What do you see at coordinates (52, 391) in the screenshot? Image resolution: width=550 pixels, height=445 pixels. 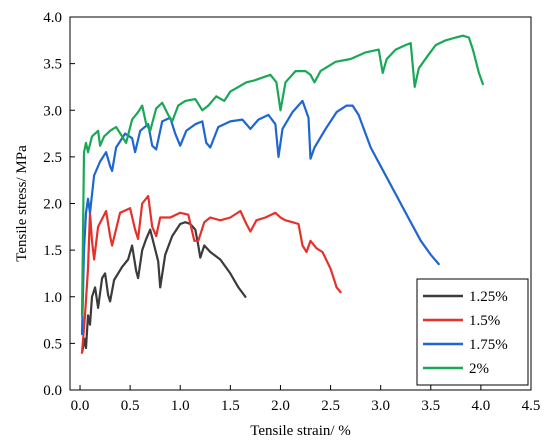 I see `y-tick-label: 0.0` at bounding box center [52, 391].